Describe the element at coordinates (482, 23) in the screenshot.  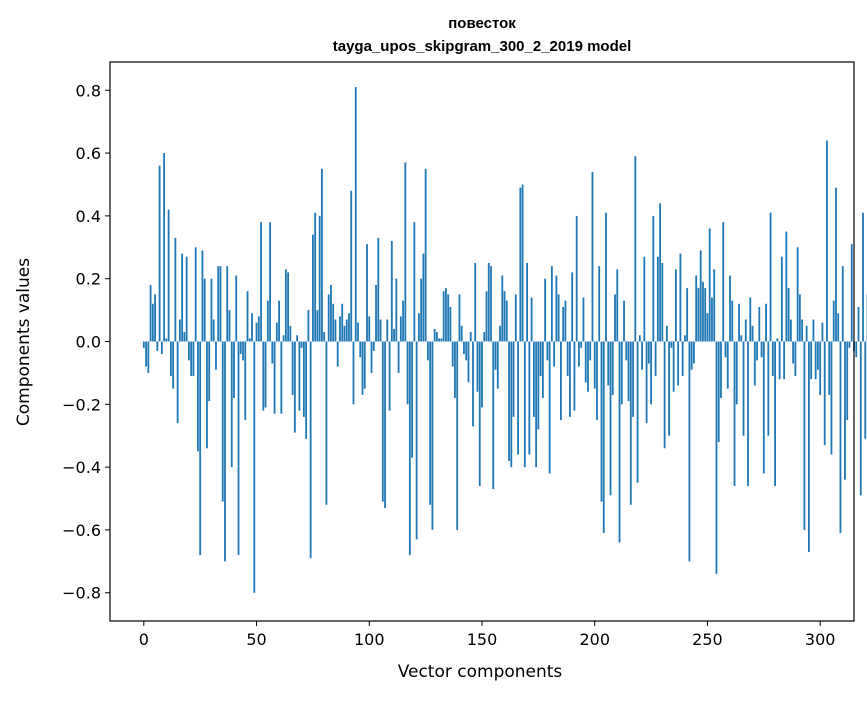
I see `chart-title-line1: повесток` at that location.